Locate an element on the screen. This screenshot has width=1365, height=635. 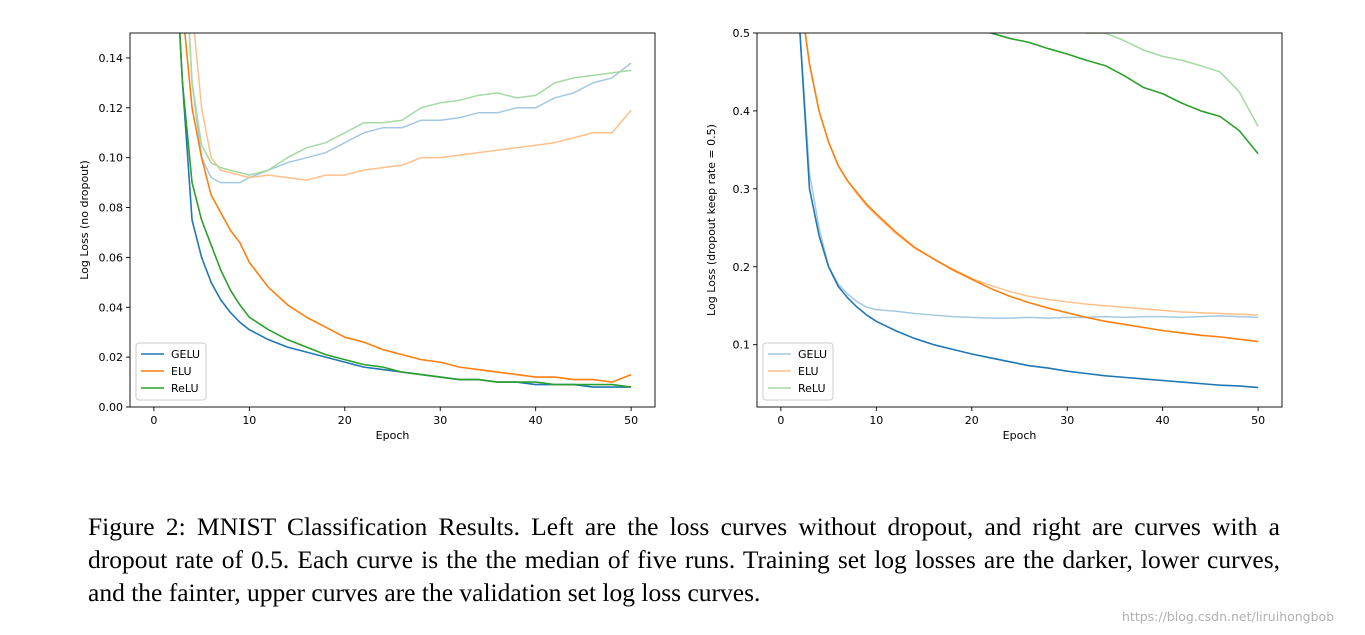
y-tick-label: 0.5 is located at coordinates (742, 33).